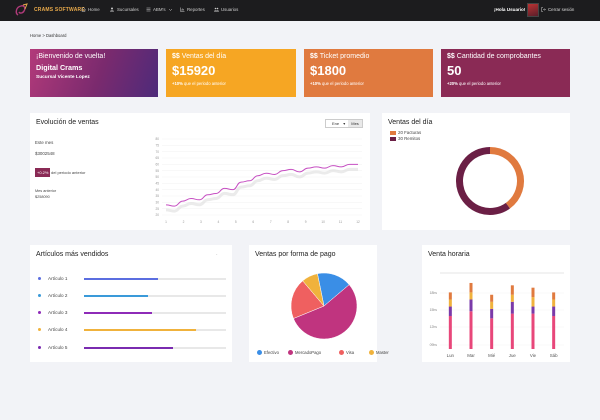 This screenshot has height=420, width=600. I want to click on nav-abms: ABM's, so click(159, 9).